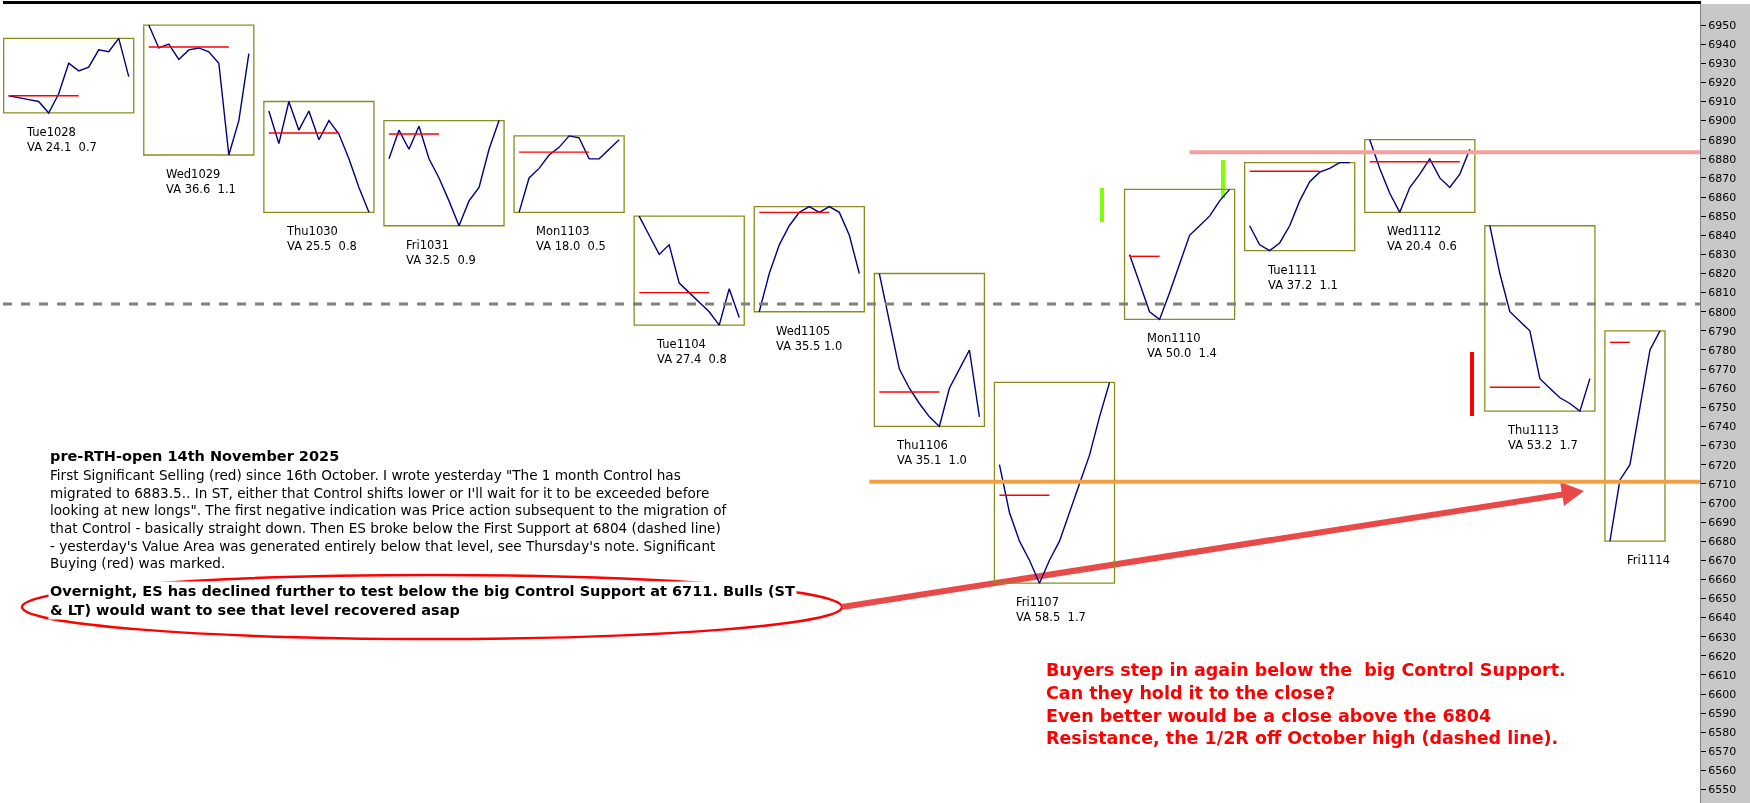  What do you see at coordinates (1722, 312) in the screenshot?
I see `y-tick-label: 6800` at bounding box center [1722, 312].